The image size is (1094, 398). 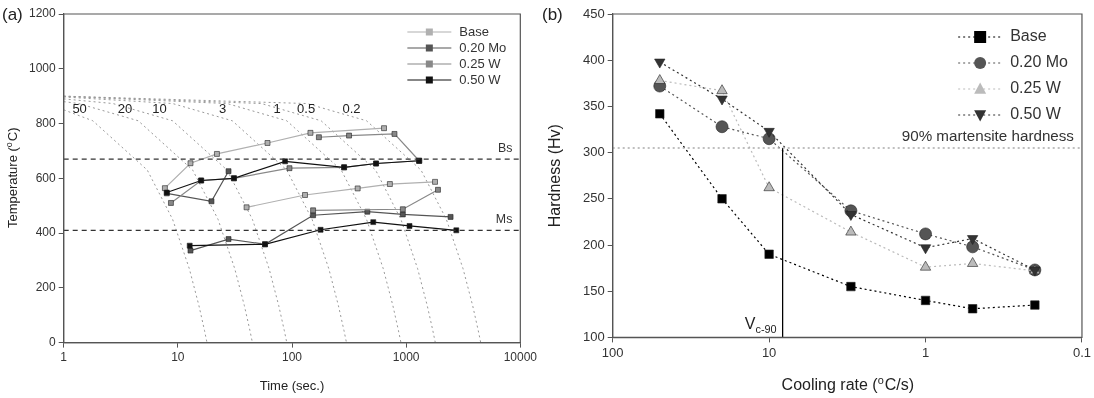 What do you see at coordinates (306, 108) in the screenshot?
I see `annotation: 0.5` at bounding box center [306, 108].